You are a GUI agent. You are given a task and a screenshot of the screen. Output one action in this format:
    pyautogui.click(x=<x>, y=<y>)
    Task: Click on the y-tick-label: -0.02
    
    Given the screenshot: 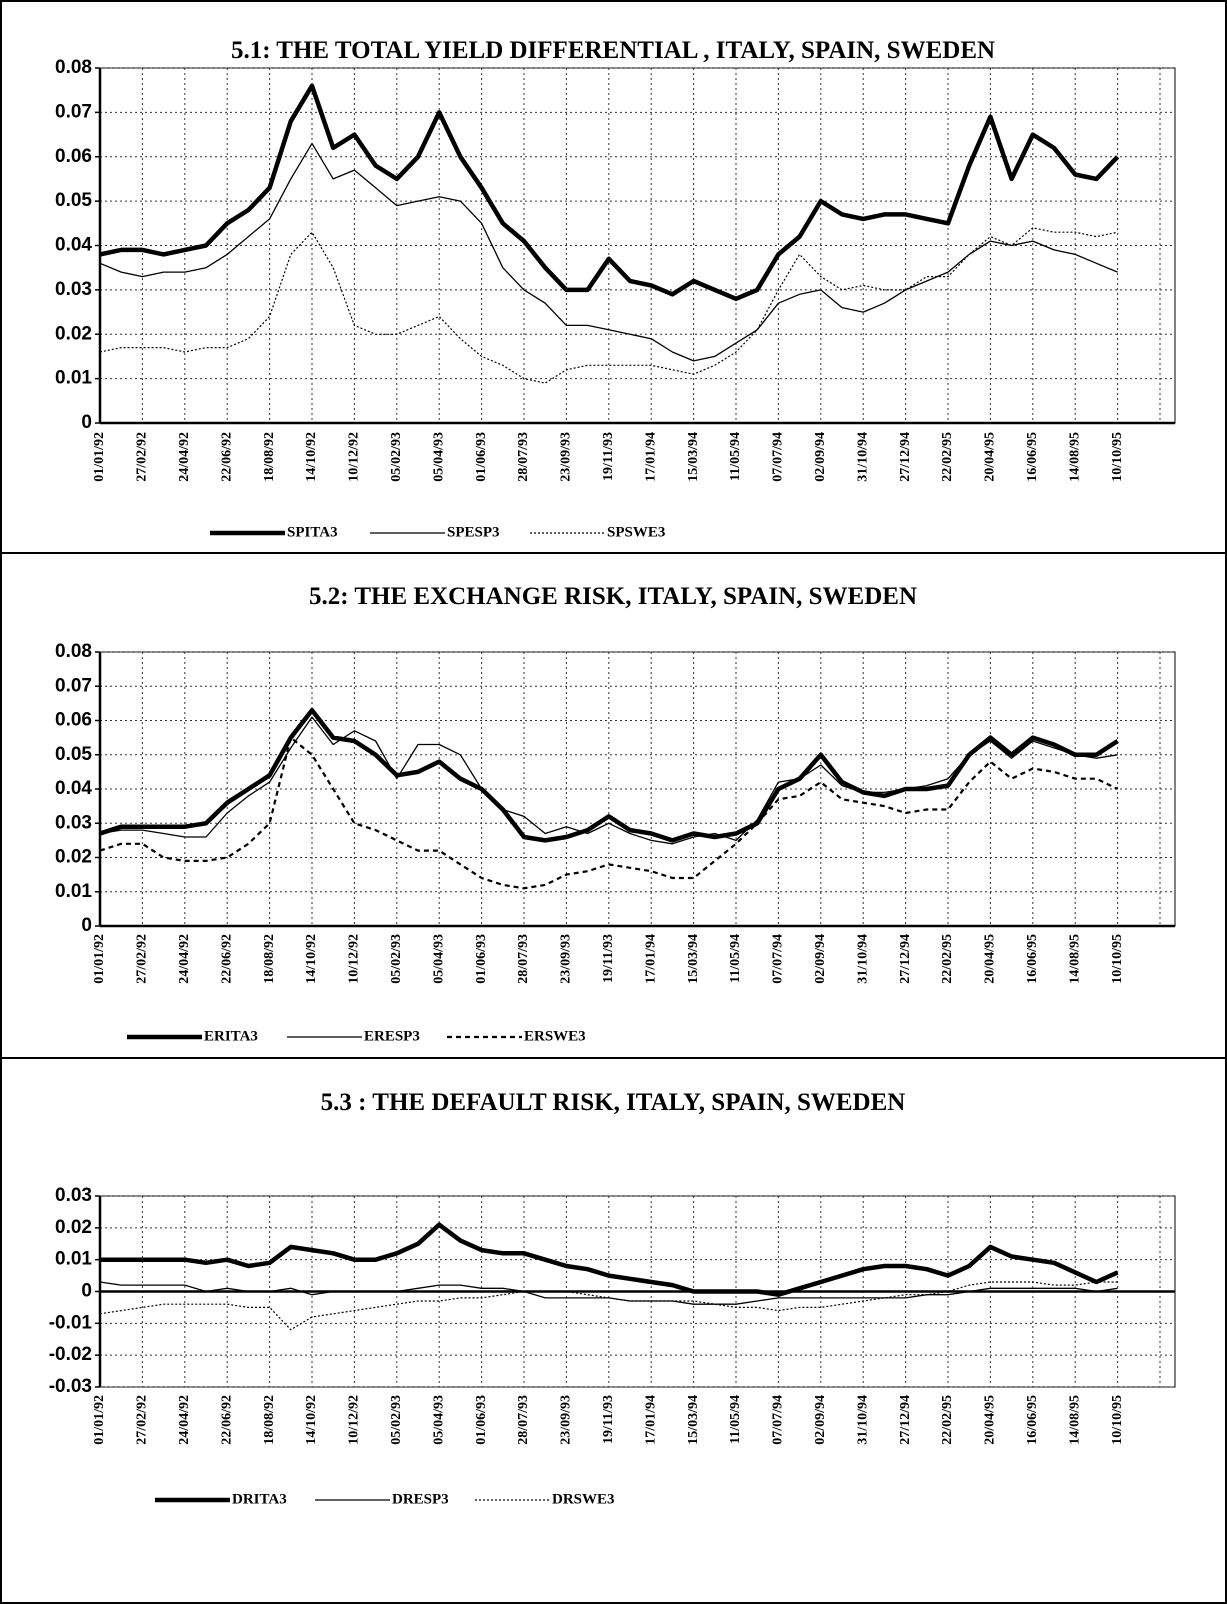 What is the action you would take?
    pyautogui.click(x=70, y=1354)
    